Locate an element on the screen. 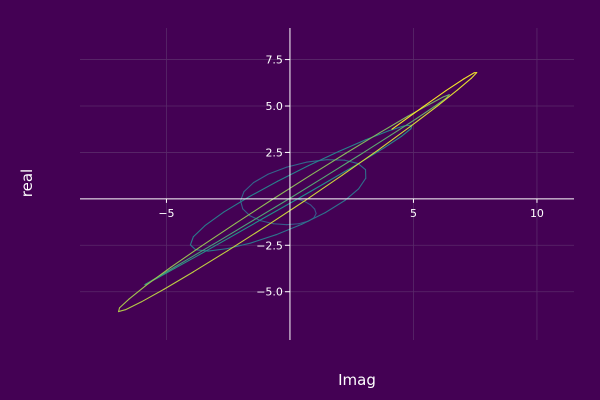  x-tick-label: −5 is located at coordinates (166, 213).